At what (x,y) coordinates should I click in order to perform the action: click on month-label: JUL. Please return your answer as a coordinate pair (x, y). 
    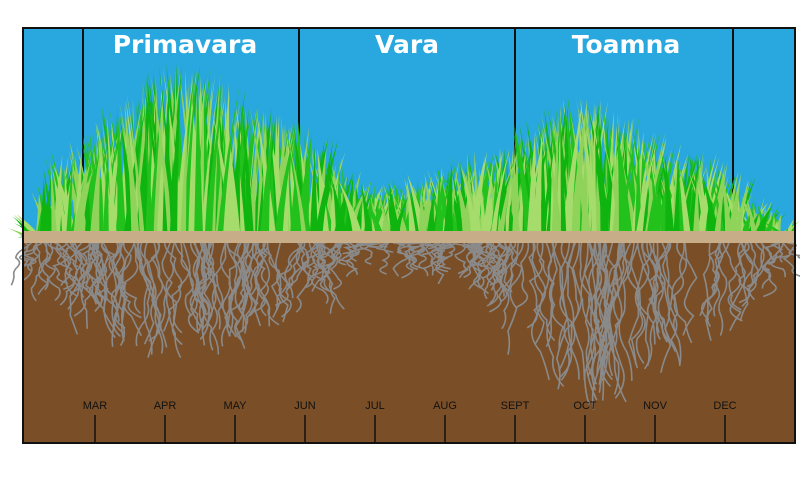
    Looking at the image, I should click on (375, 406).